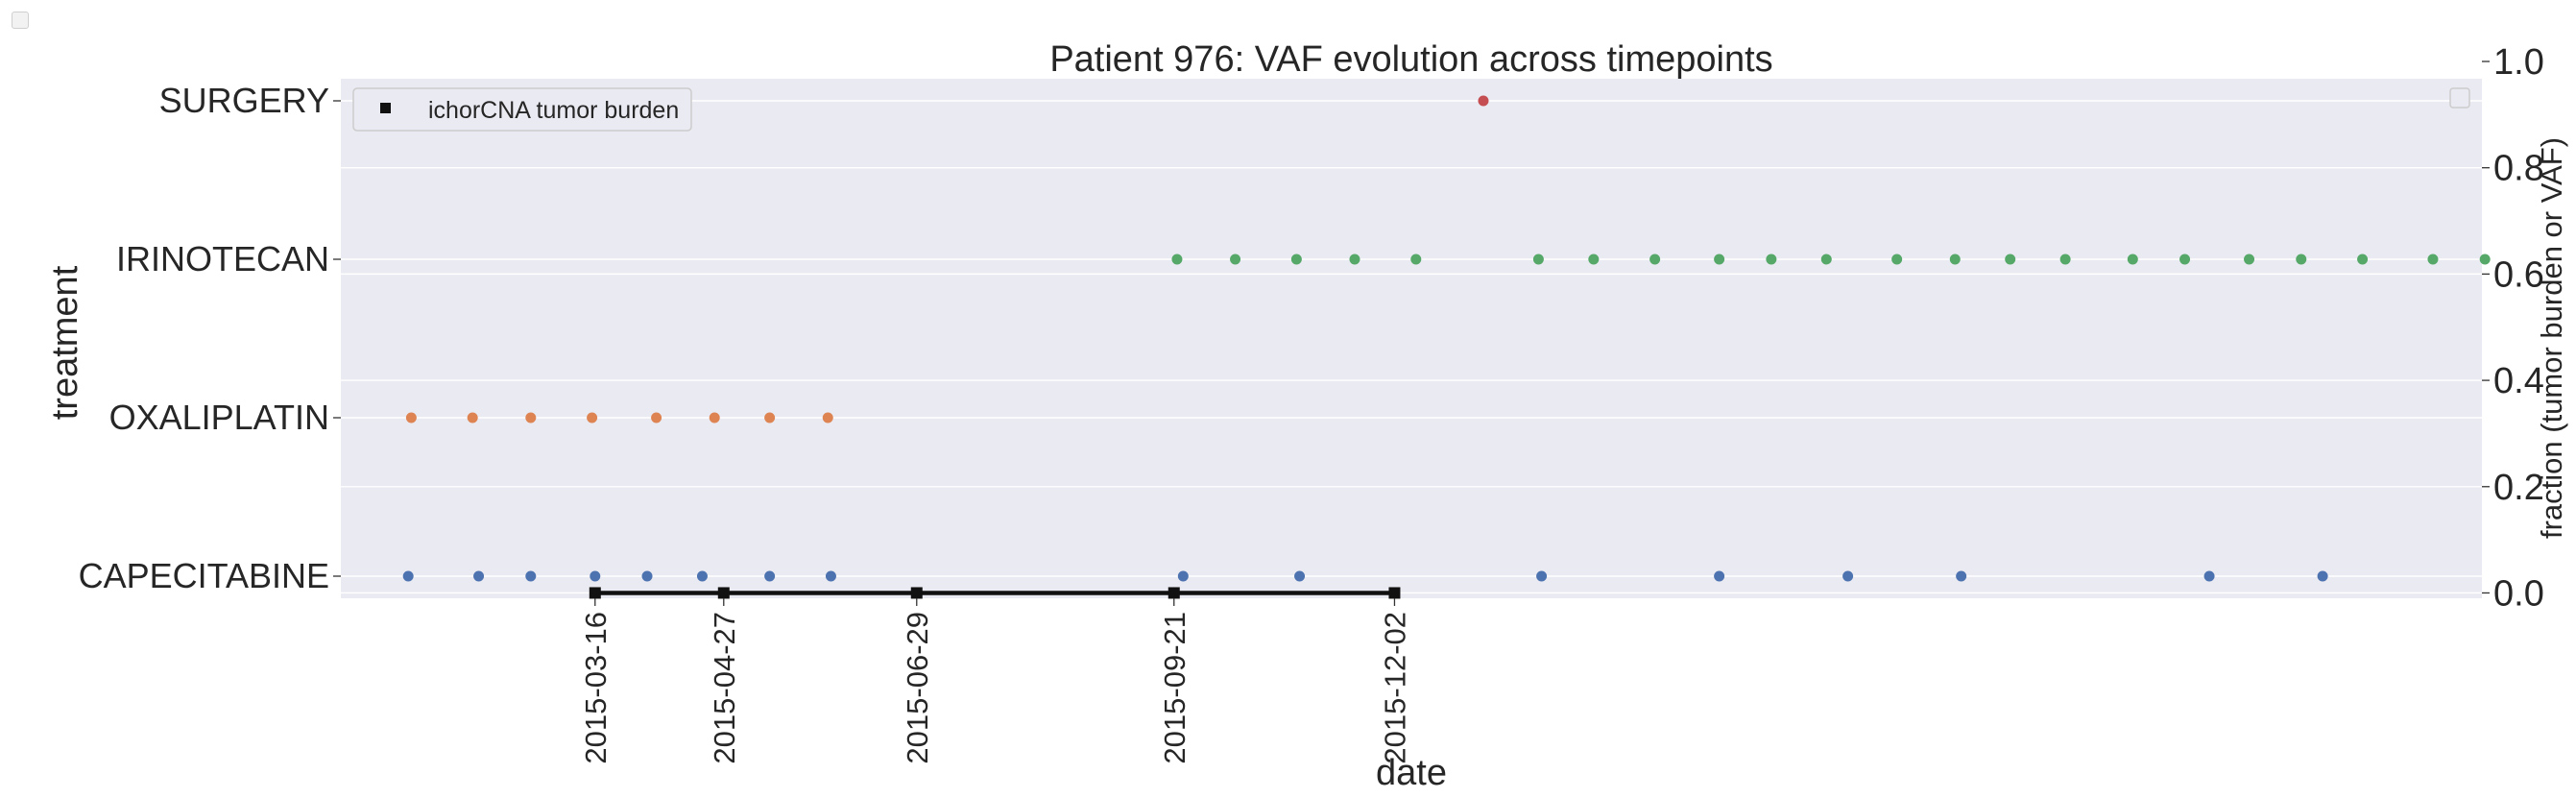 This screenshot has width=2576, height=798. I want to click on x-tick-label: 2015-03-16, so click(596, 688).